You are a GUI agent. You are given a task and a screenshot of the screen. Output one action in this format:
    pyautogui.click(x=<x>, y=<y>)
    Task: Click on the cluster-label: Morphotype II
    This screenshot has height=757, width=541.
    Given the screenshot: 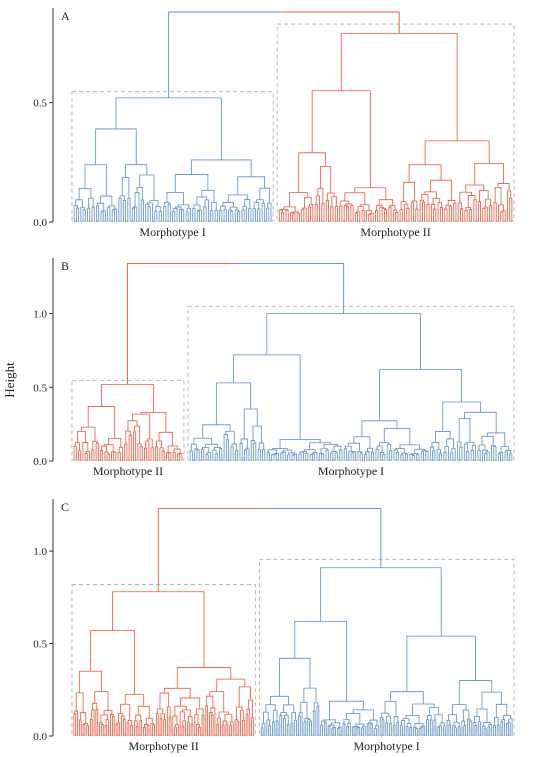 What is the action you would take?
    pyautogui.click(x=395, y=232)
    